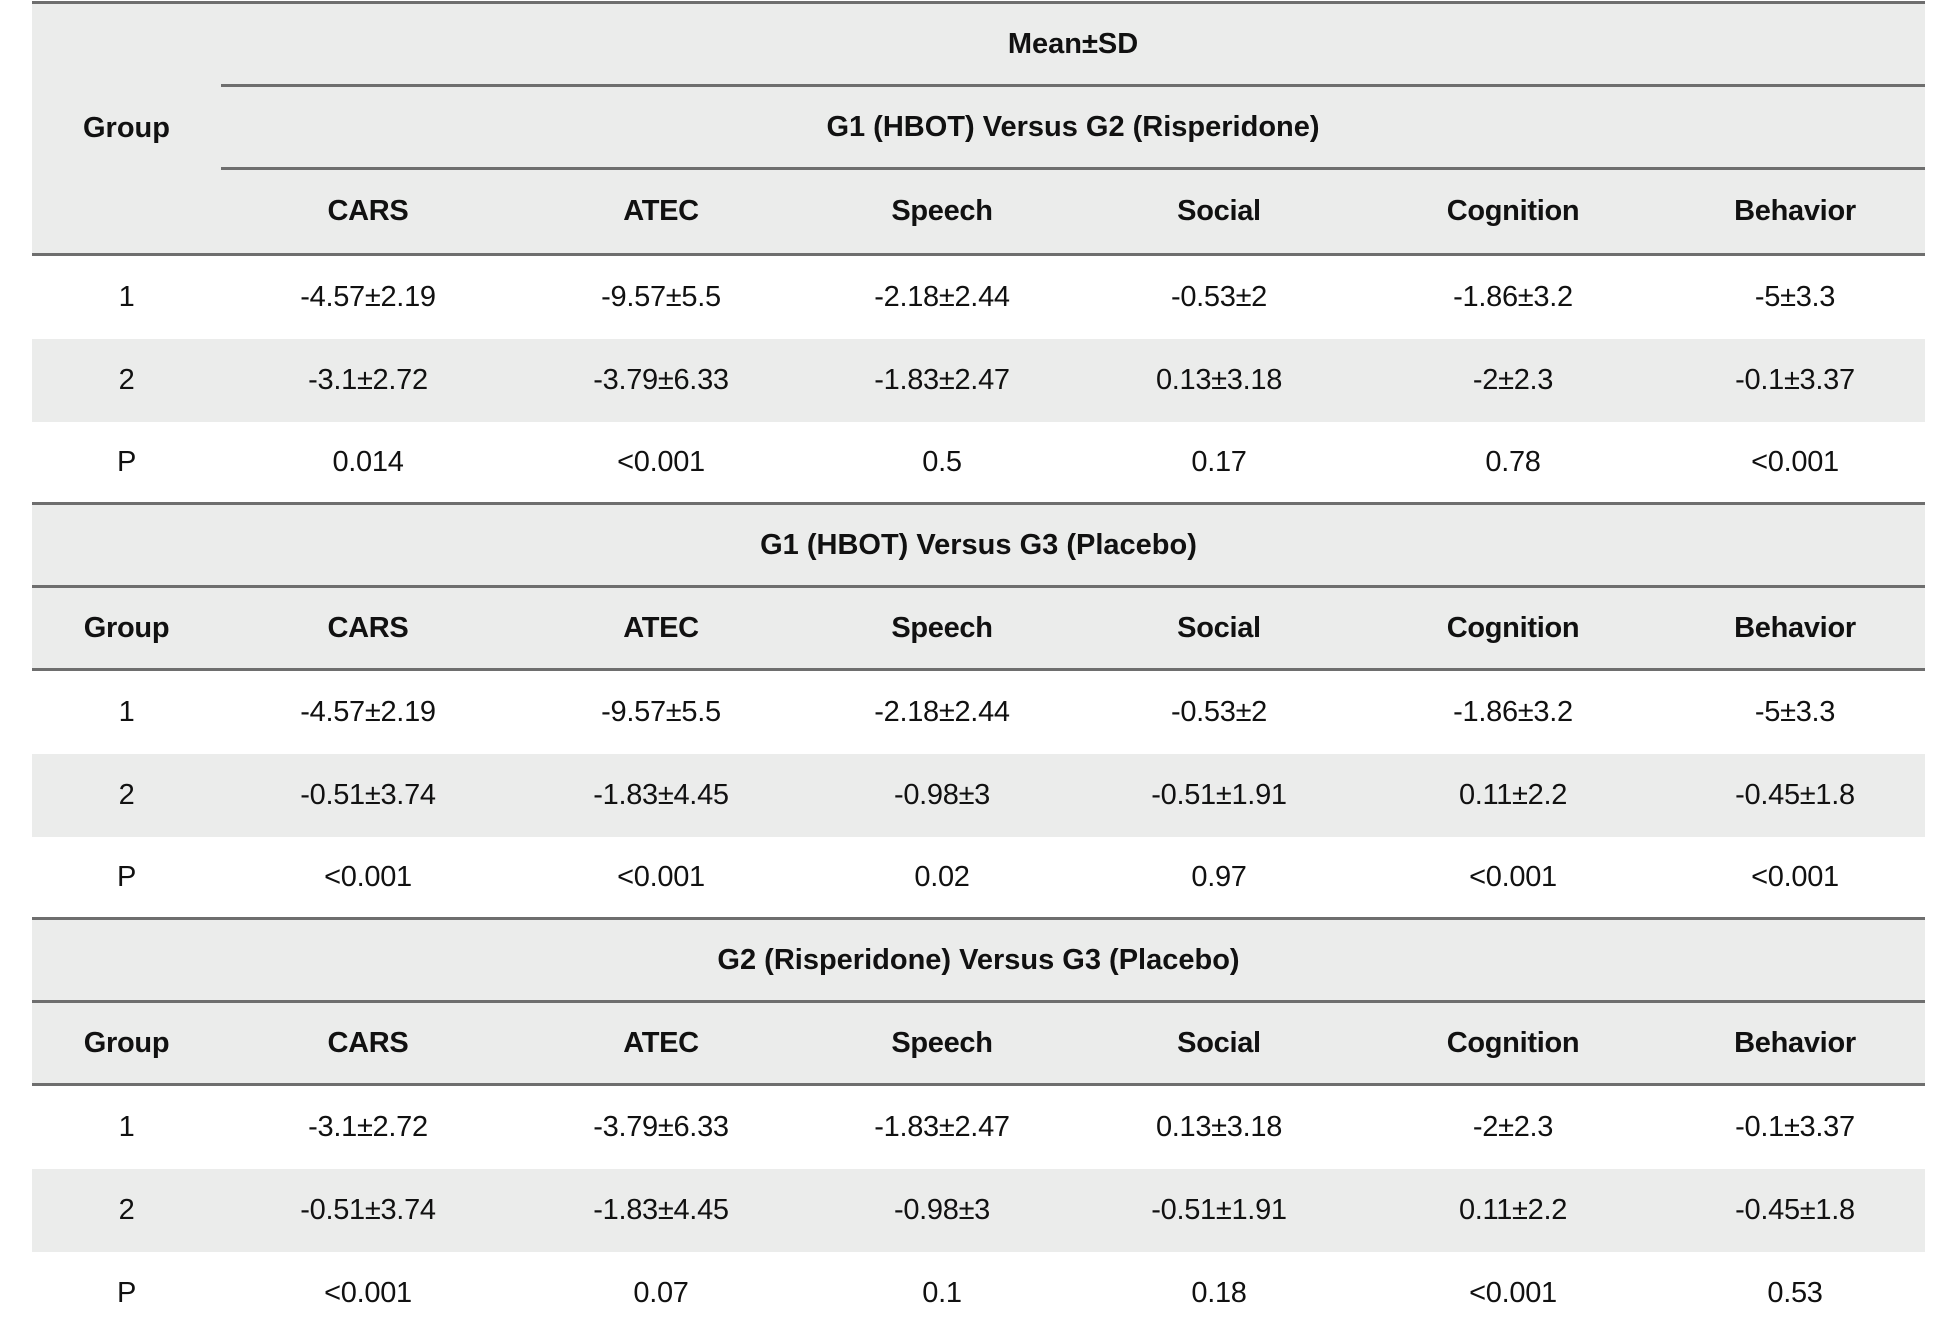 The height and width of the screenshot is (1335, 1941). I want to click on table-row-p-value: P 0.014 <0.001 0.5 0.17 0.78 <0.001, so click(978, 463).